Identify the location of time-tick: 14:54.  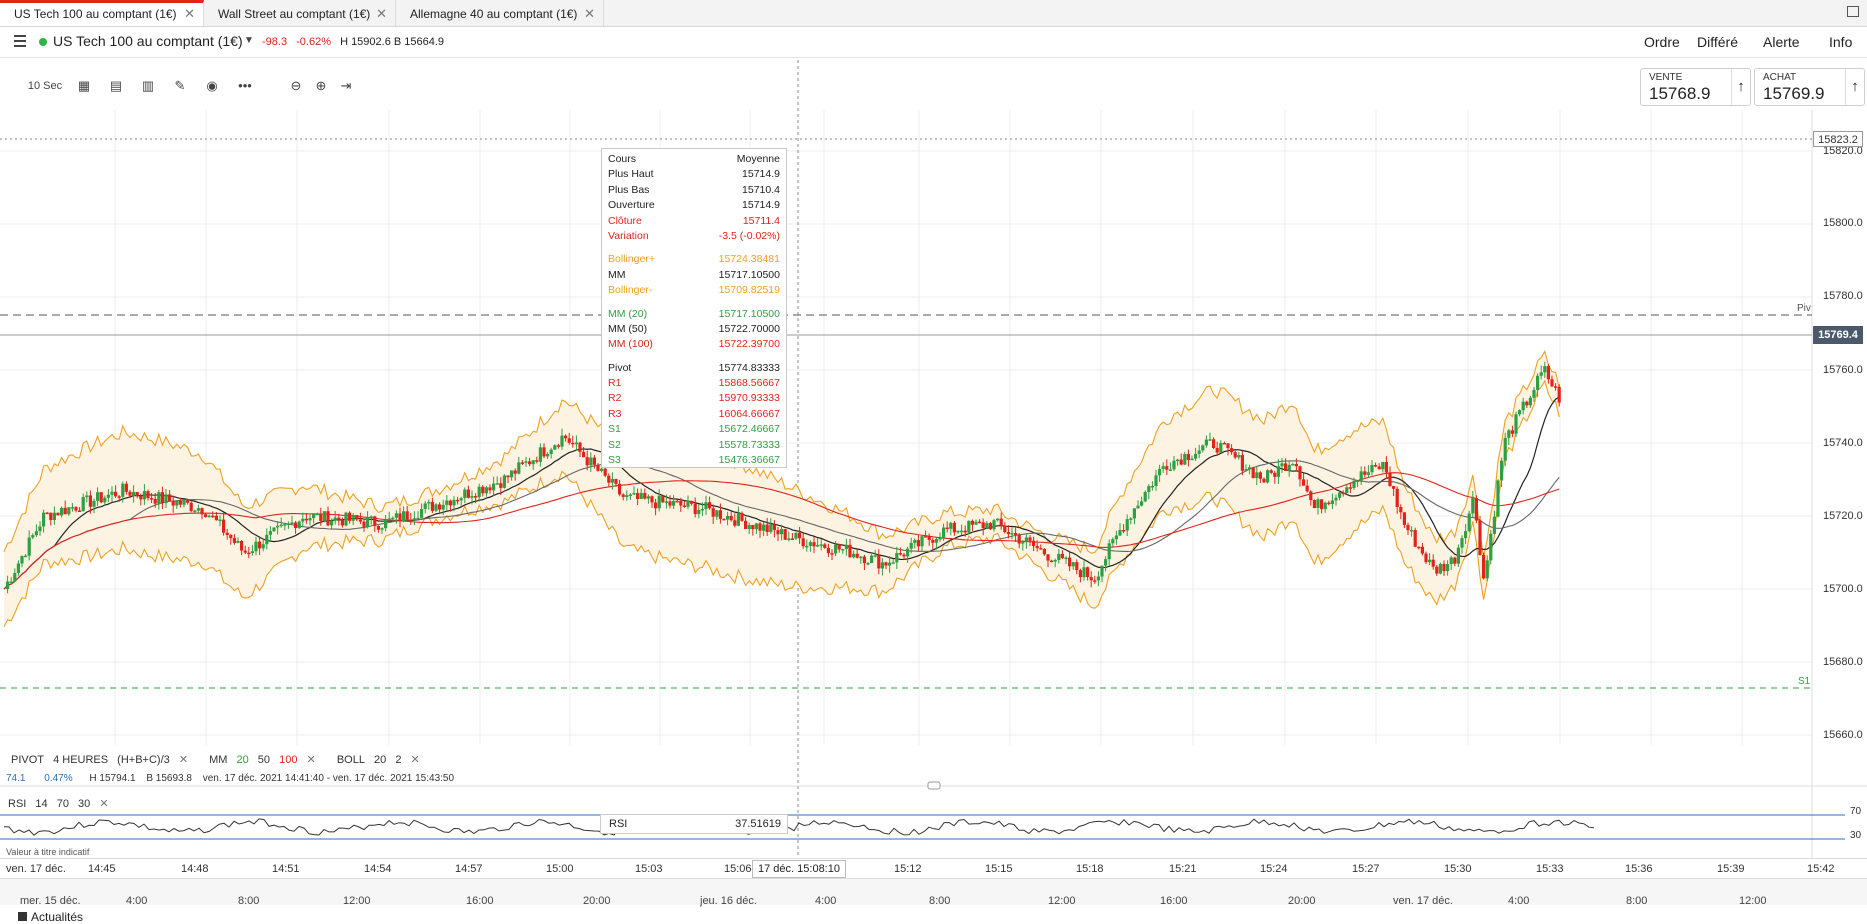
(378, 869).